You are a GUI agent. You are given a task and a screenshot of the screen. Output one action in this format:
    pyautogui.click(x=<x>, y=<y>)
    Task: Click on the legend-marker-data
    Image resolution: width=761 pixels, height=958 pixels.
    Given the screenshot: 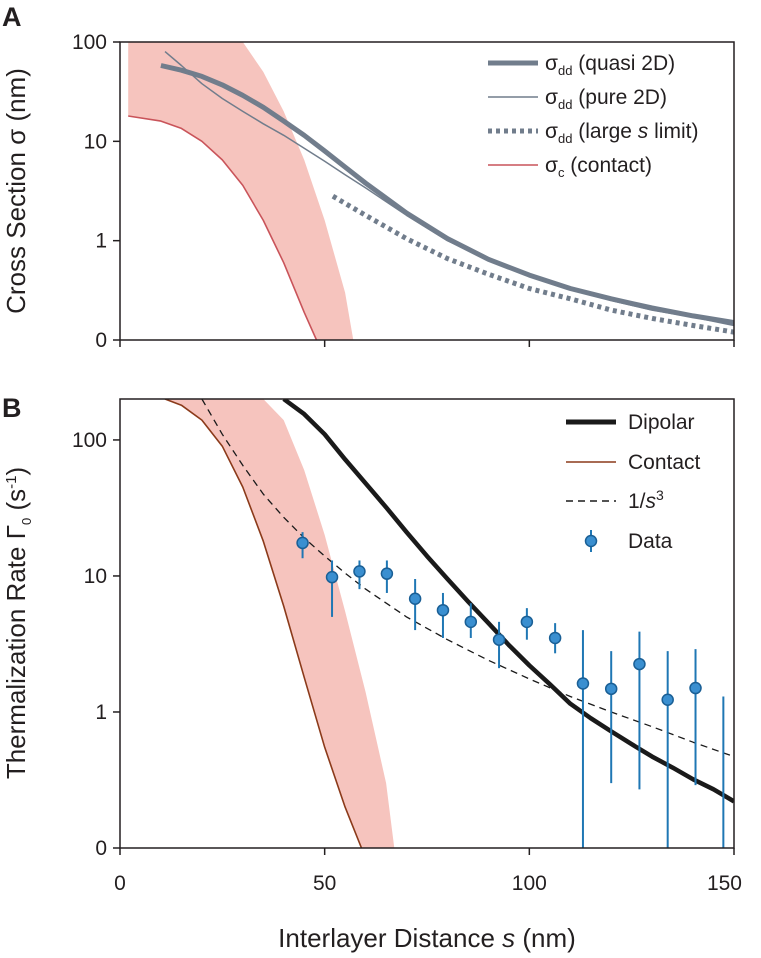 What is the action you would take?
    pyautogui.click(x=591, y=541)
    